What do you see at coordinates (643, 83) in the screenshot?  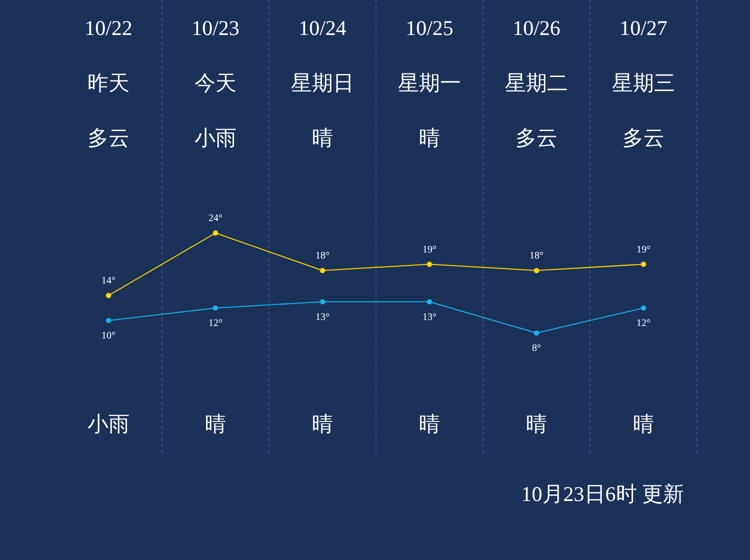 I see `text: 星期三` at bounding box center [643, 83].